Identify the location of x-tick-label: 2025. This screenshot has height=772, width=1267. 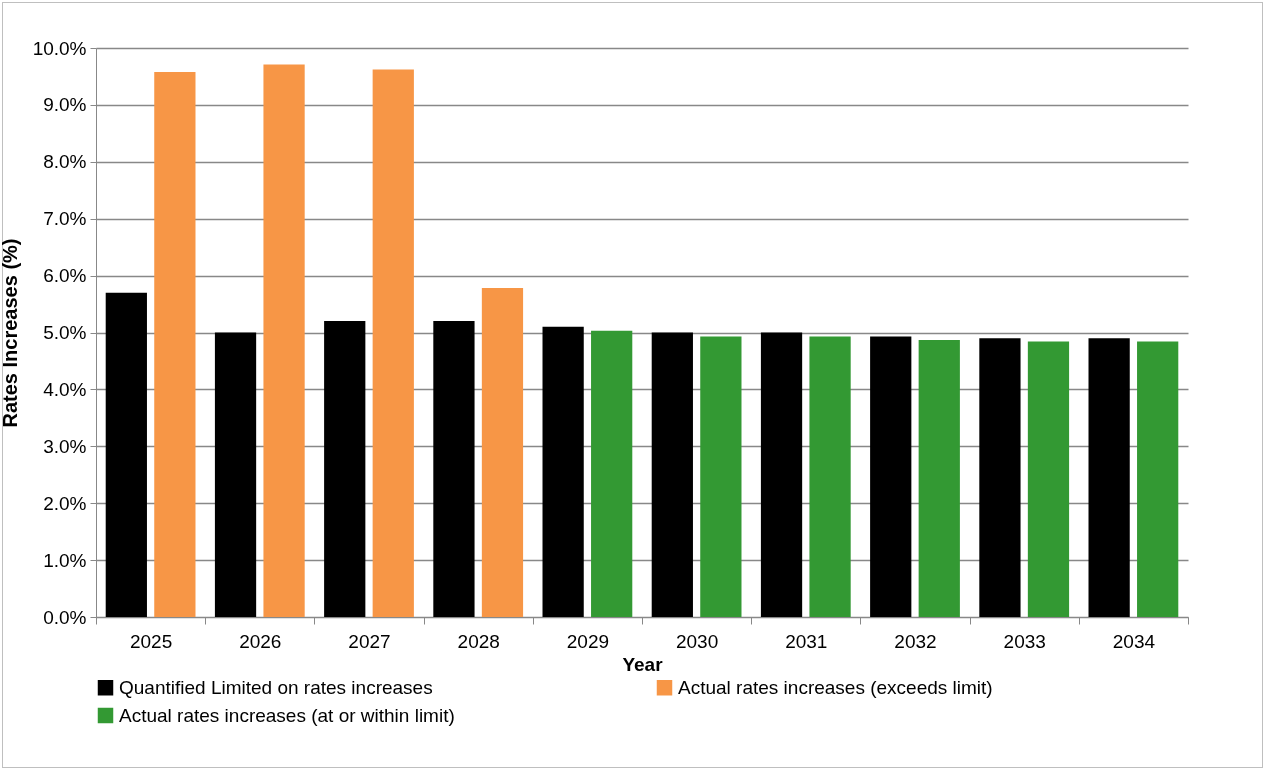
(151, 641).